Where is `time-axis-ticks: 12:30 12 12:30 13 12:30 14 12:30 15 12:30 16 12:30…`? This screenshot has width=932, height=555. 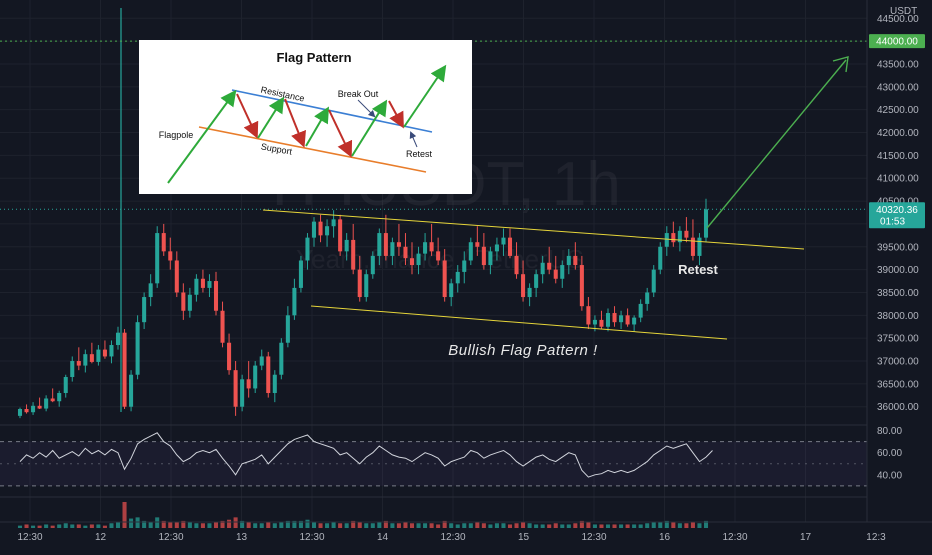
time-axis-ticks: 12:30 12 12:30 13 12:30 14 12:30 15 12:30 16 12:30… is located at coordinates (451, 537).